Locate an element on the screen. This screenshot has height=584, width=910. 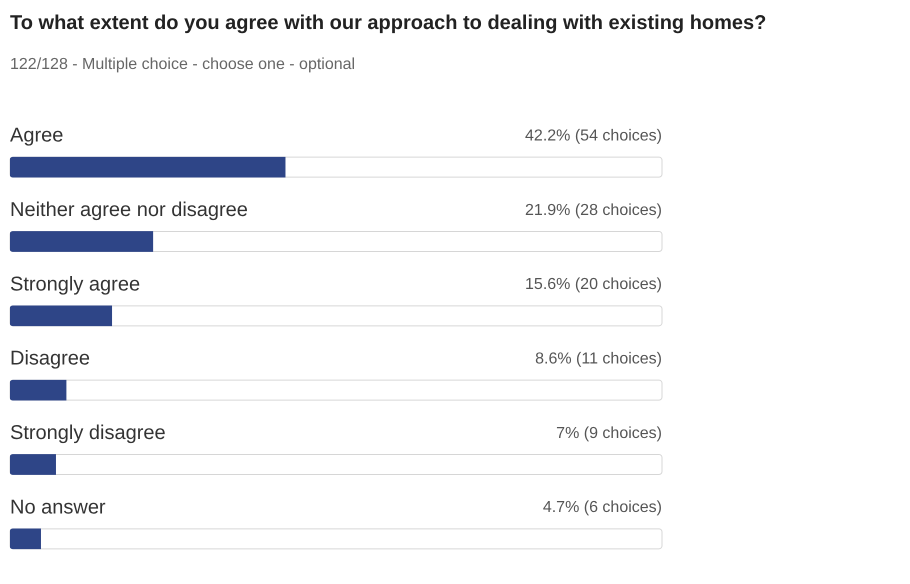
data-label: 42.2% (54 choices) is located at coordinates (593, 136).